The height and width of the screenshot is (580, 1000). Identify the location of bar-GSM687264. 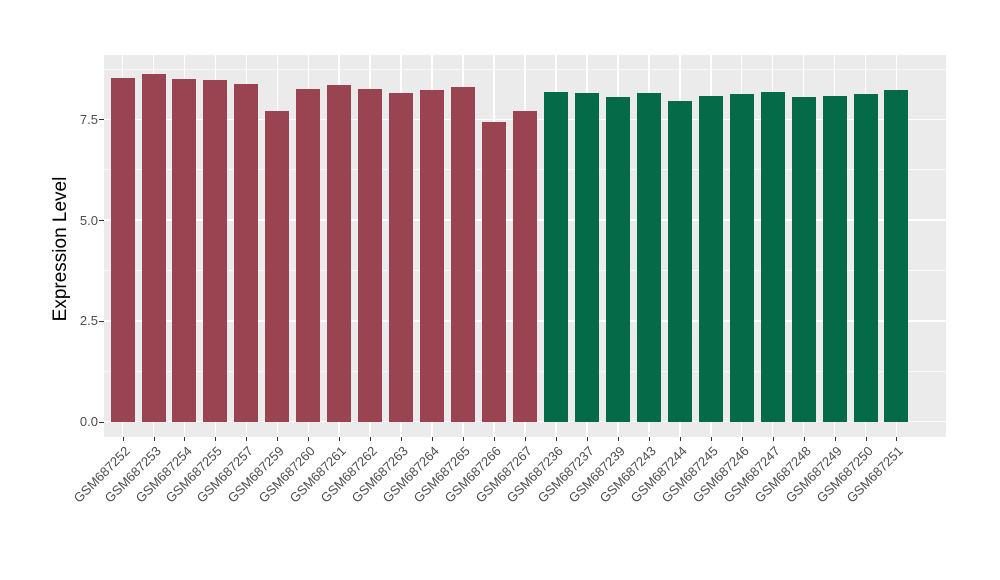
(432, 255).